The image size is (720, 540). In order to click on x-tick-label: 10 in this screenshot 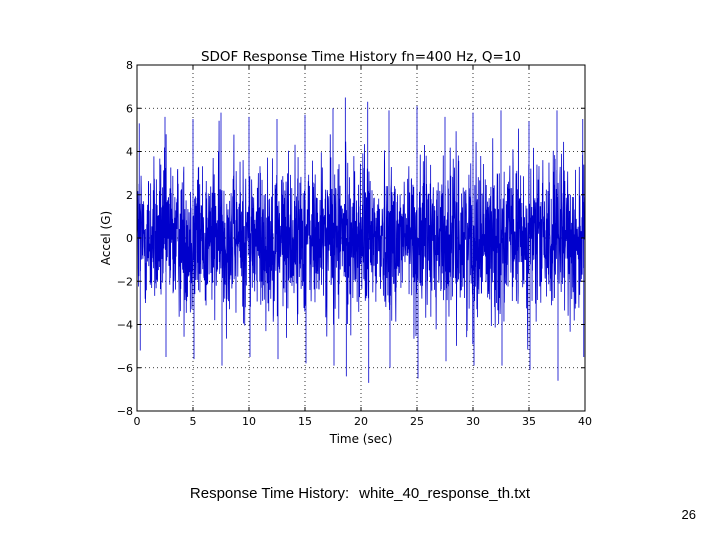, I will do `click(249, 421)`.